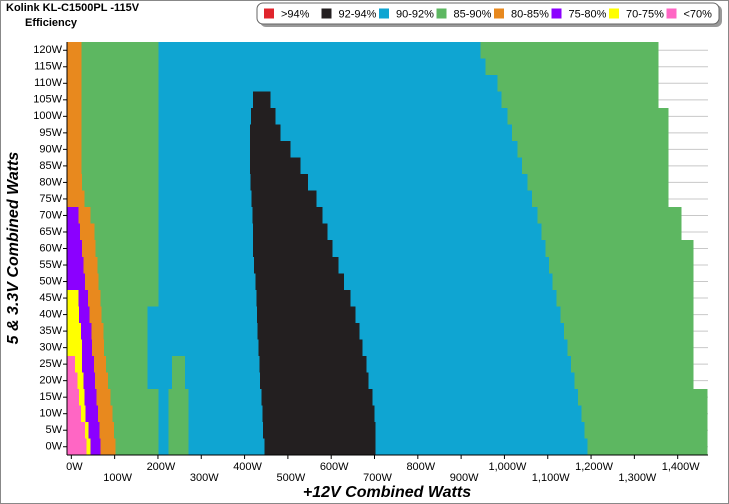 The image size is (729, 504). What do you see at coordinates (637, 478) in the screenshot?
I see `x-tick-label: 1,300W` at bounding box center [637, 478].